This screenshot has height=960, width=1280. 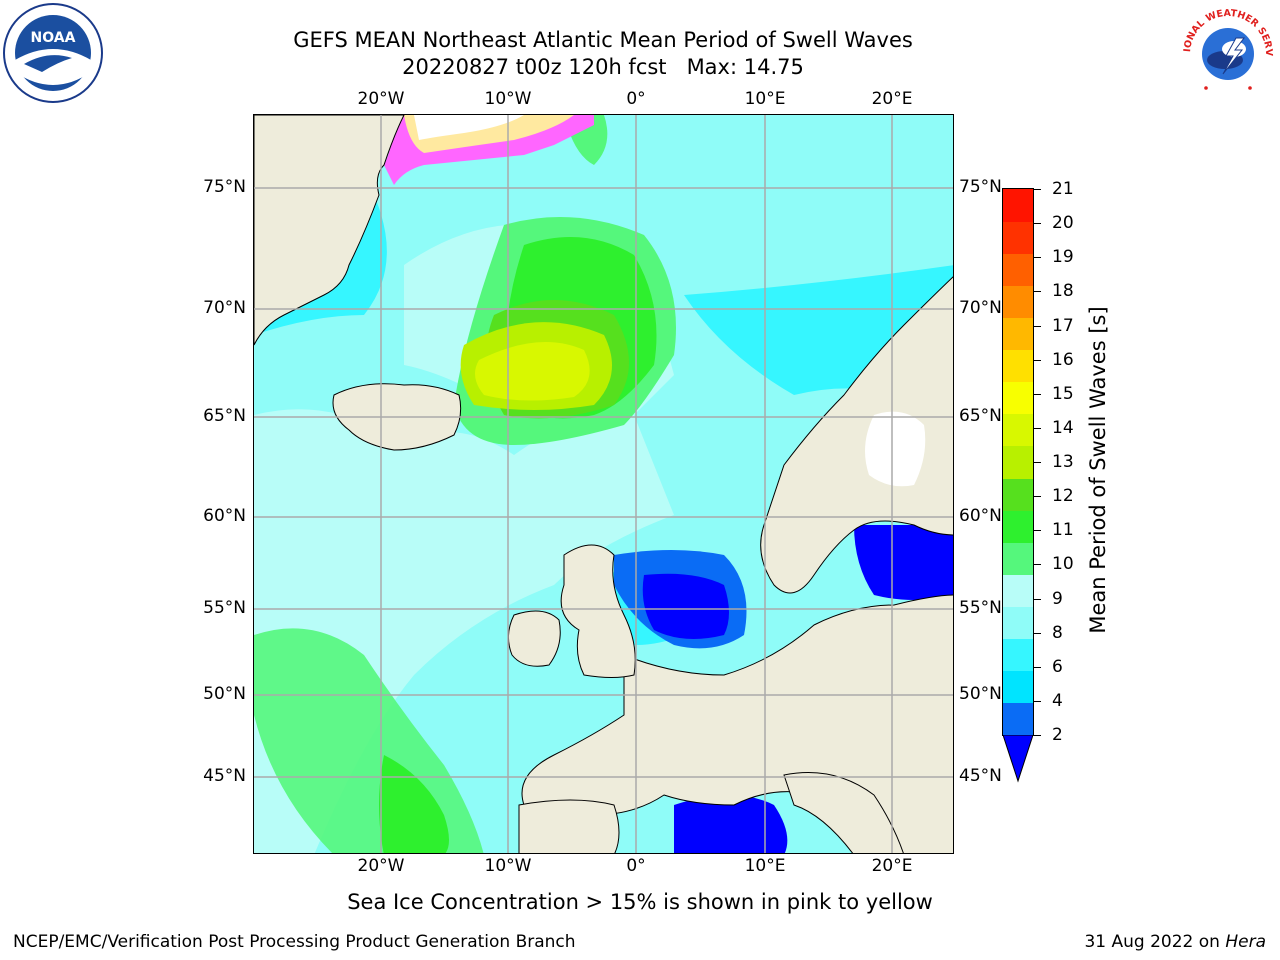 What do you see at coordinates (1155, 942) in the screenshot?
I see `footer-date-text: 31 Aug 2022 on` at bounding box center [1155, 942].